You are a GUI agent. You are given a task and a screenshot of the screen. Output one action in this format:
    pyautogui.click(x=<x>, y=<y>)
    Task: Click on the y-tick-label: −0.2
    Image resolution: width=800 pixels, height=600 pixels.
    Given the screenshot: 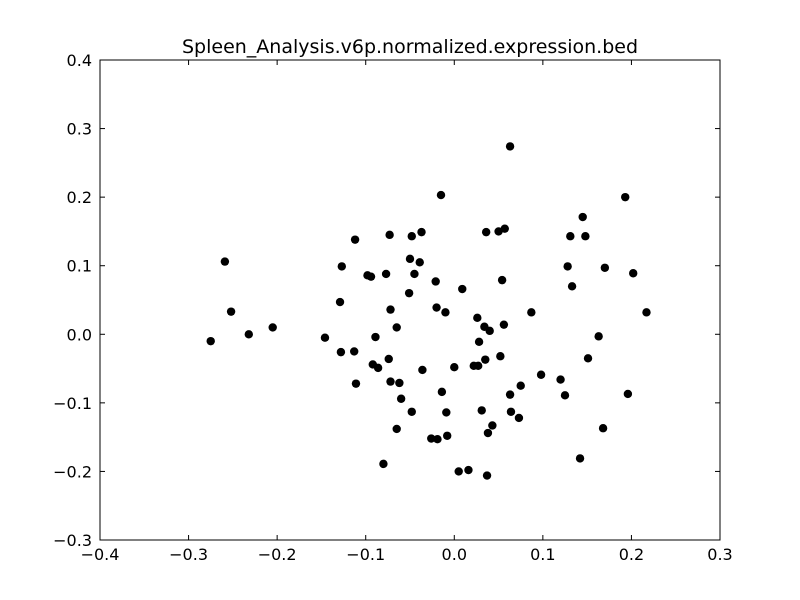 What is the action you would take?
    pyautogui.click(x=72, y=471)
    